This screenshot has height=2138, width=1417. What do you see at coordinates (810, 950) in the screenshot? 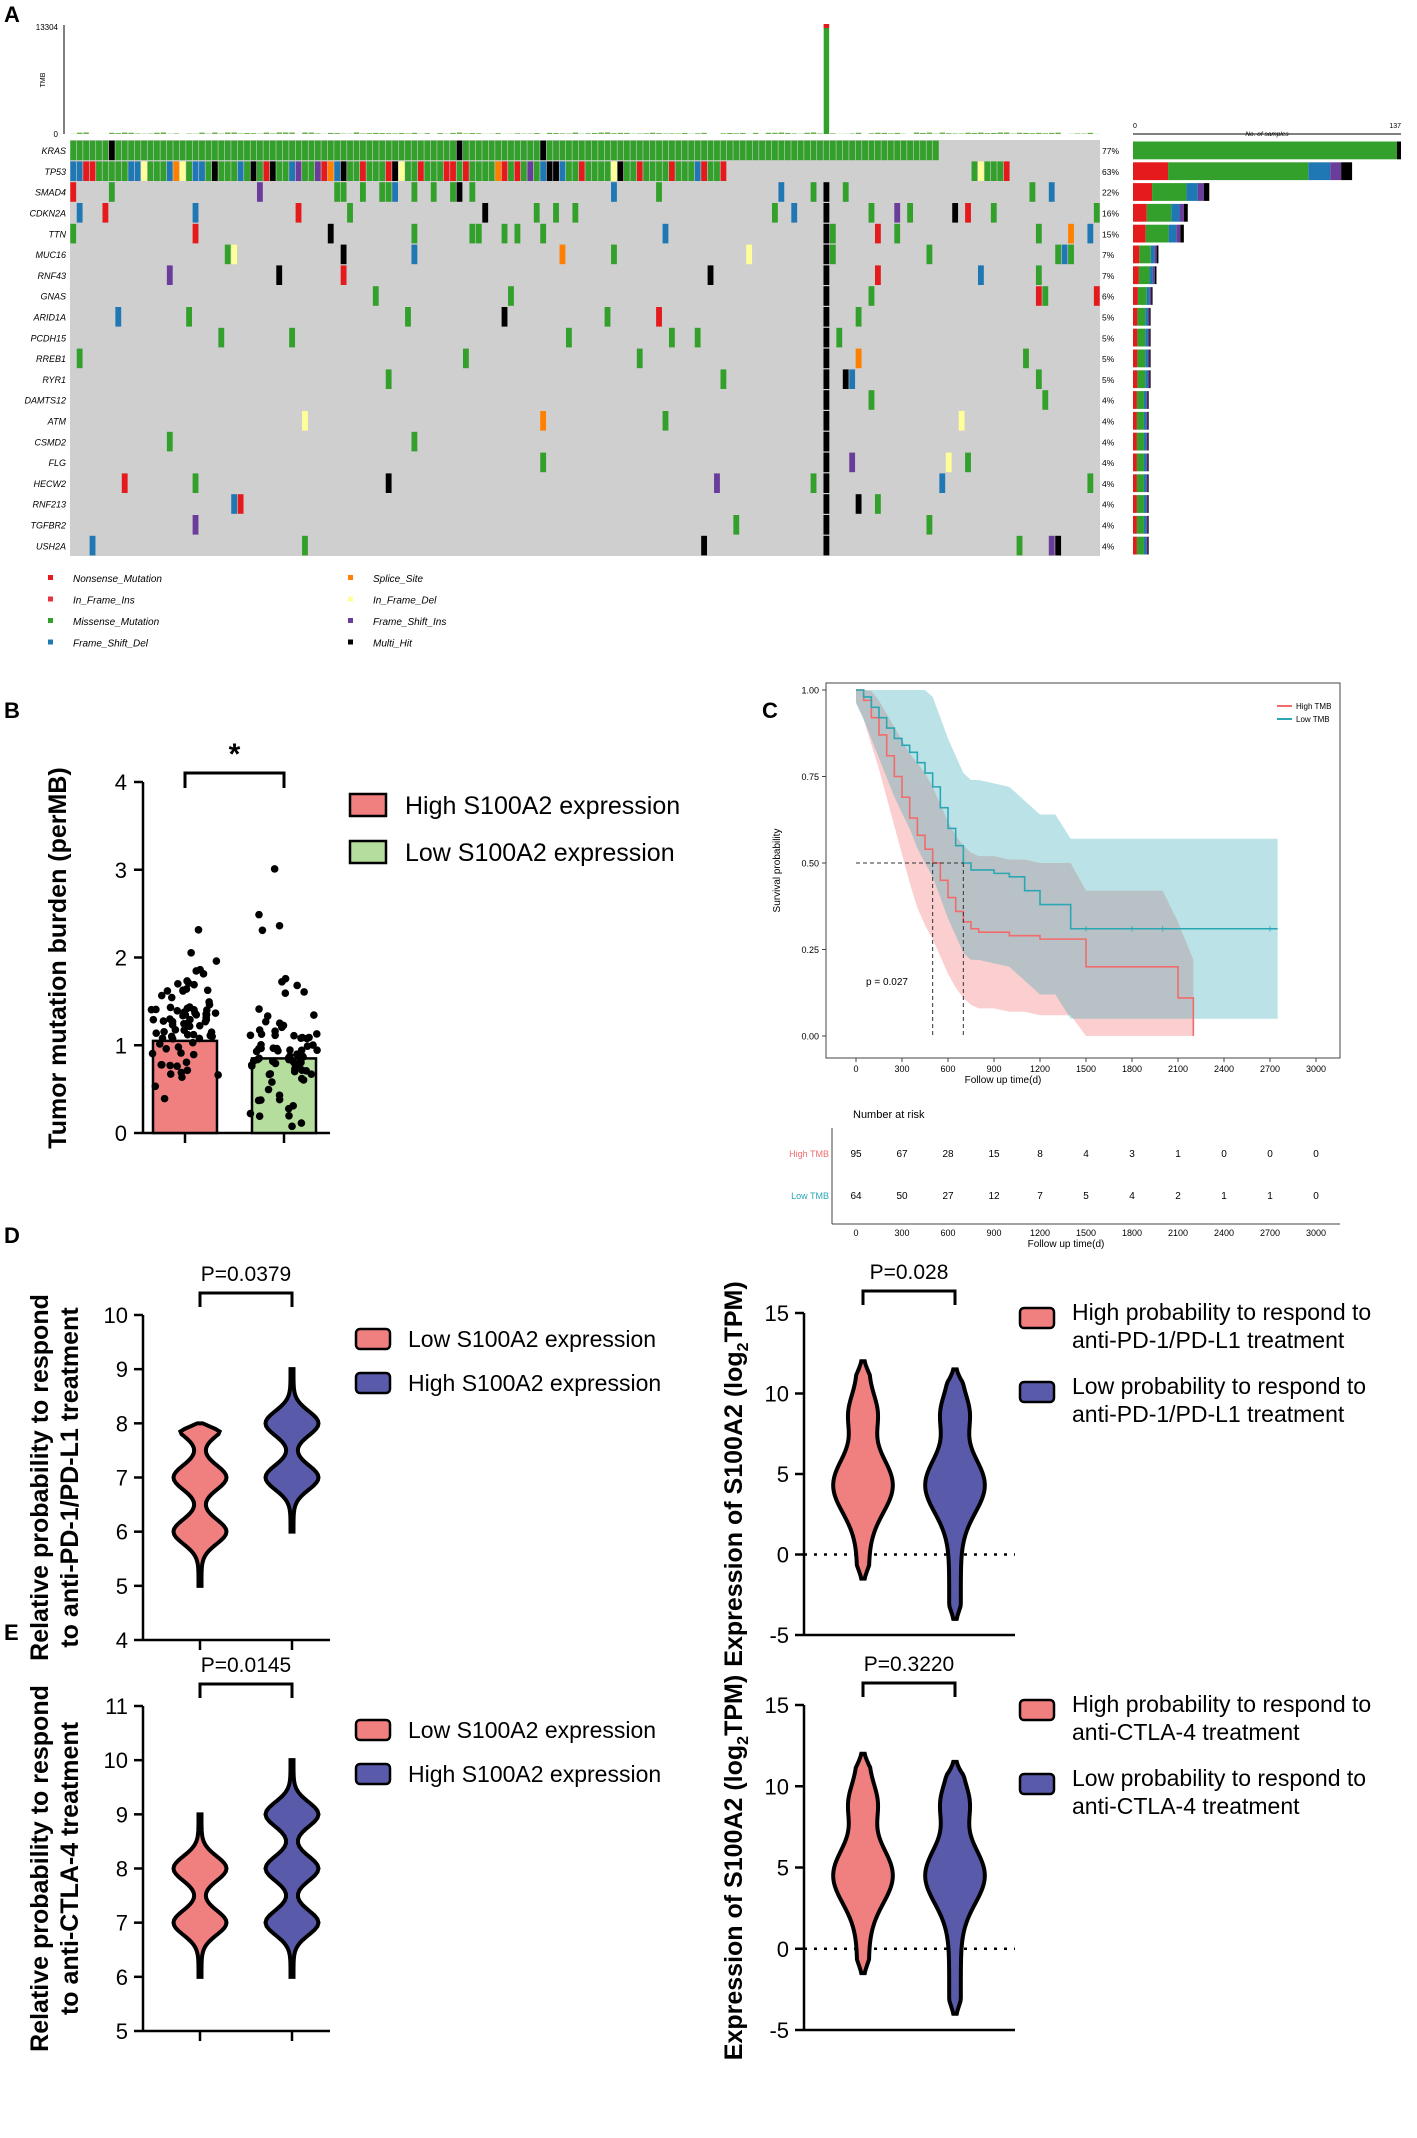
I see `c-y-tick-label: 0.25` at bounding box center [810, 950].